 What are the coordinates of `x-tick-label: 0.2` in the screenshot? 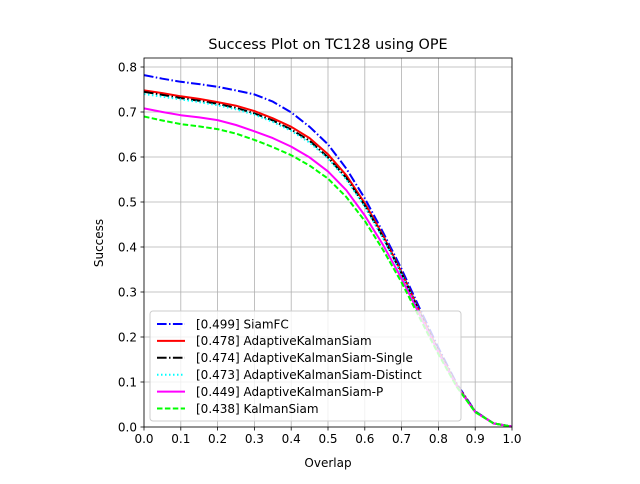 It's located at (217, 439).